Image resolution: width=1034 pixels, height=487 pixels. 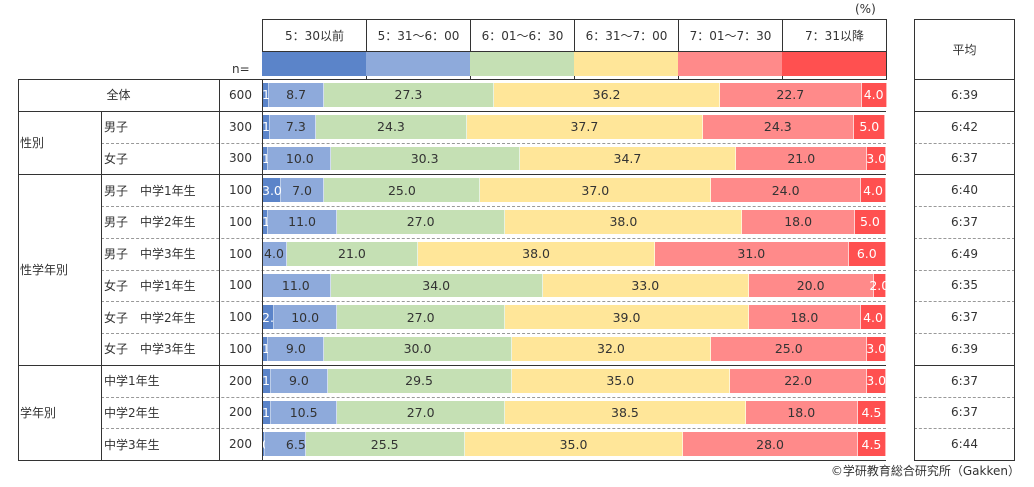 I want to click on bar-segment: 22.7, so click(x=791, y=95).